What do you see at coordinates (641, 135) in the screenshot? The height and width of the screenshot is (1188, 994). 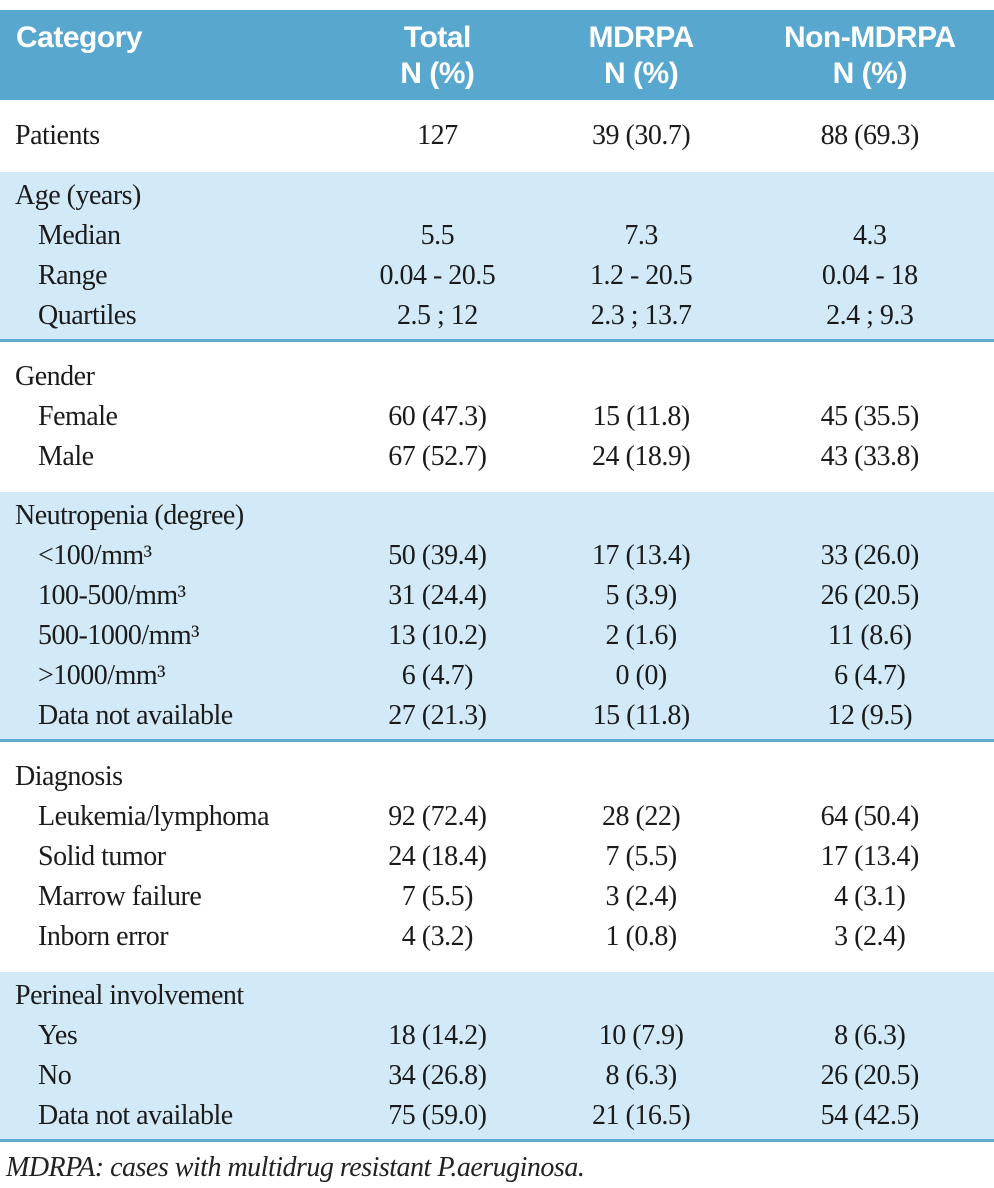 I see `cell-mdrpa: 39 (30.7)` at bounding box center [641, 135].